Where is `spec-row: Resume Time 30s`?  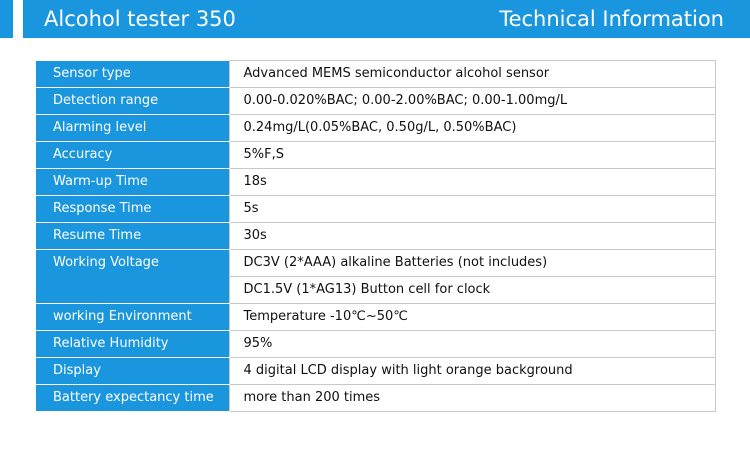
spec-row: Resume Time 30s is located at coordinates (376, 236).